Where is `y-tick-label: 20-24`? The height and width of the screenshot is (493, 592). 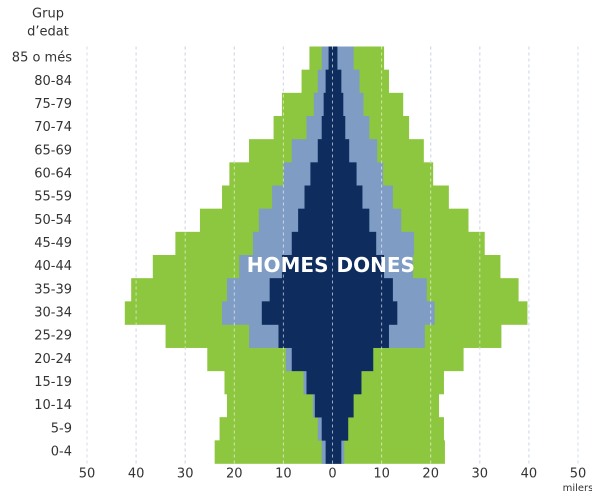
y-tick-label: 20-24 is located at coordinates (53, 359).